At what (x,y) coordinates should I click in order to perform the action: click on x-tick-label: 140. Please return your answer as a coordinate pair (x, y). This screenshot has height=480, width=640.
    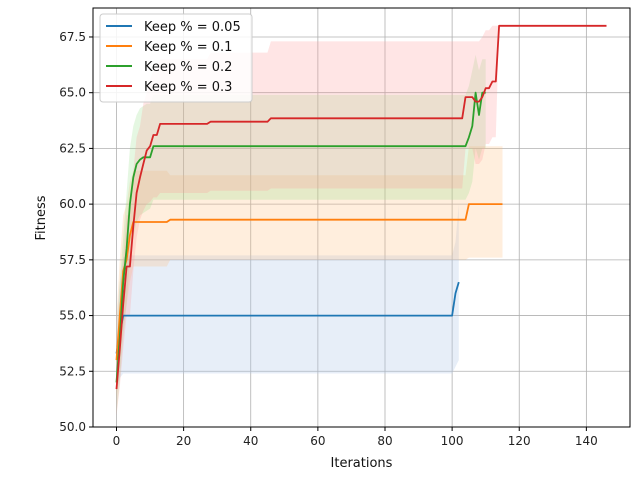
    Looking at the image, I should click on (586, 441).